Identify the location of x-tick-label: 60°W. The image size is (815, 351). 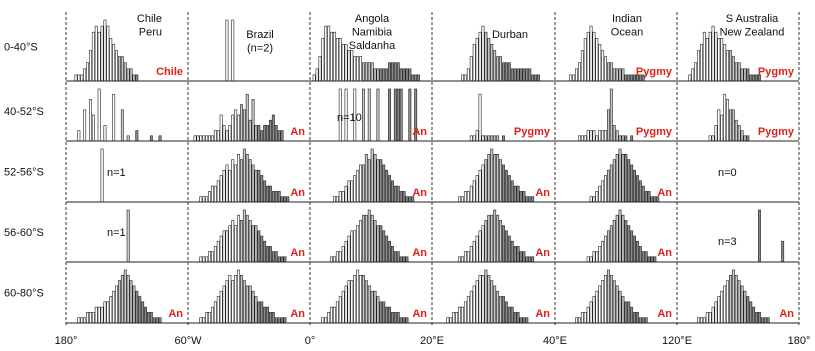
(188, 341).